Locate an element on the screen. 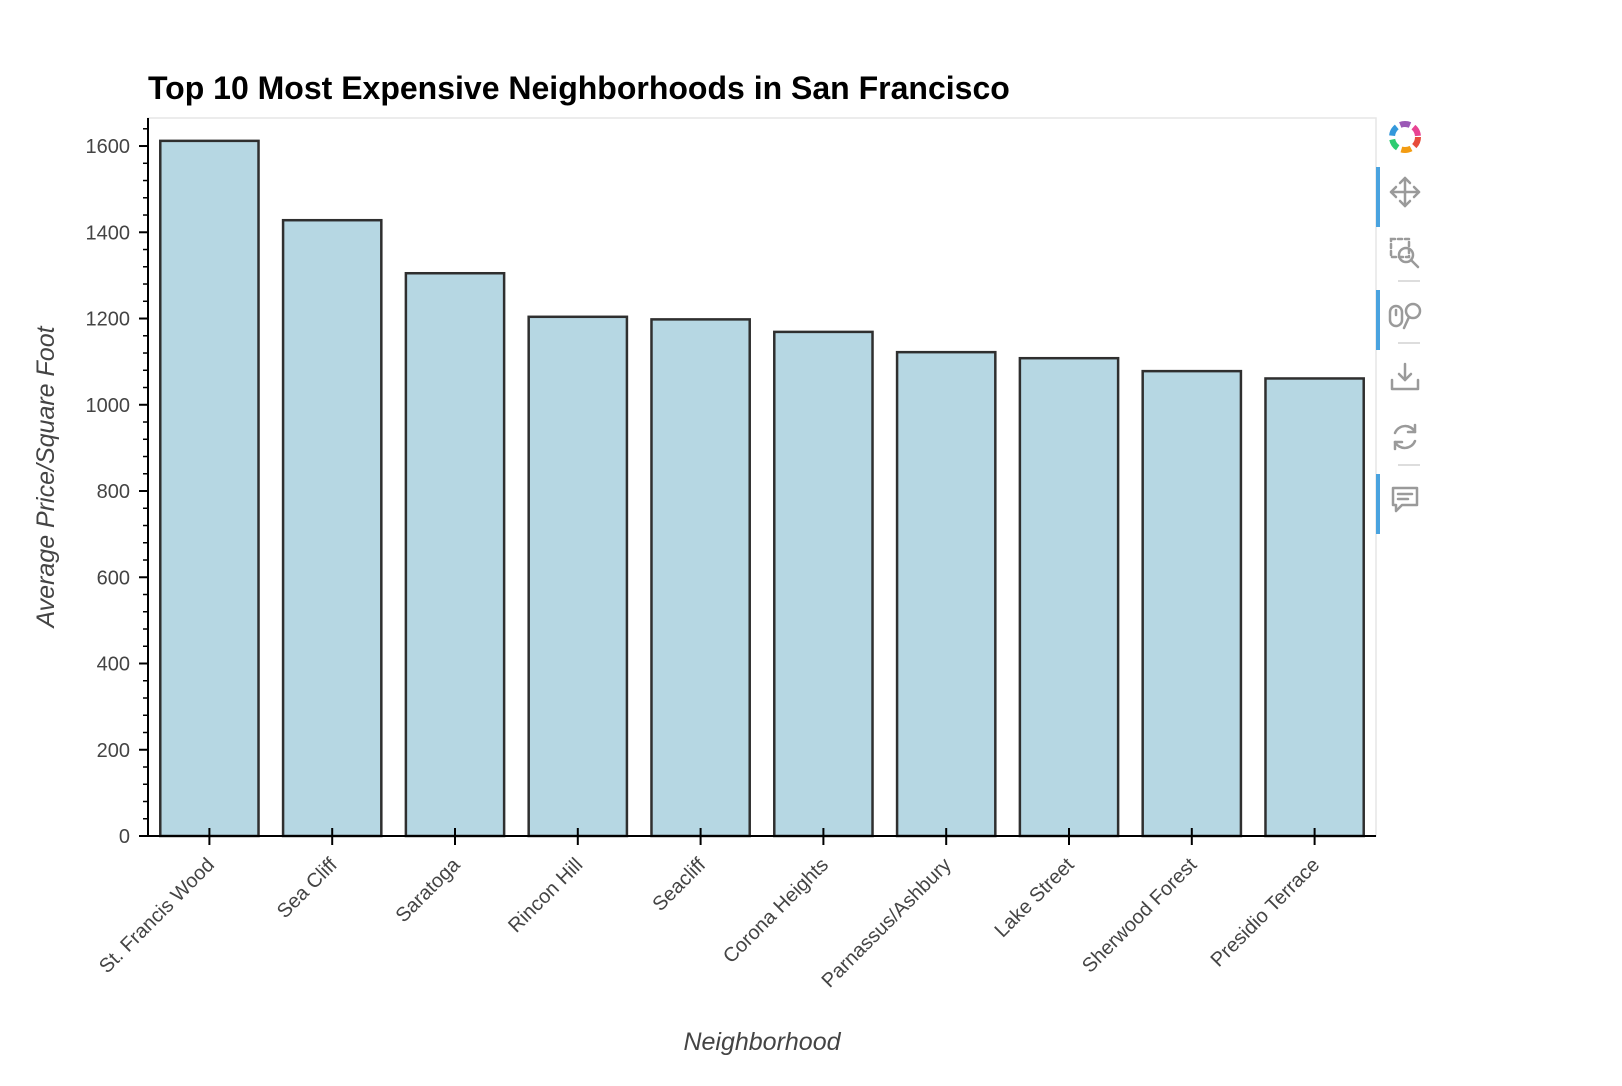 The image size is (1622, 1086). x-axis-title: Neighborhood is located at coordinates (762, 1042).